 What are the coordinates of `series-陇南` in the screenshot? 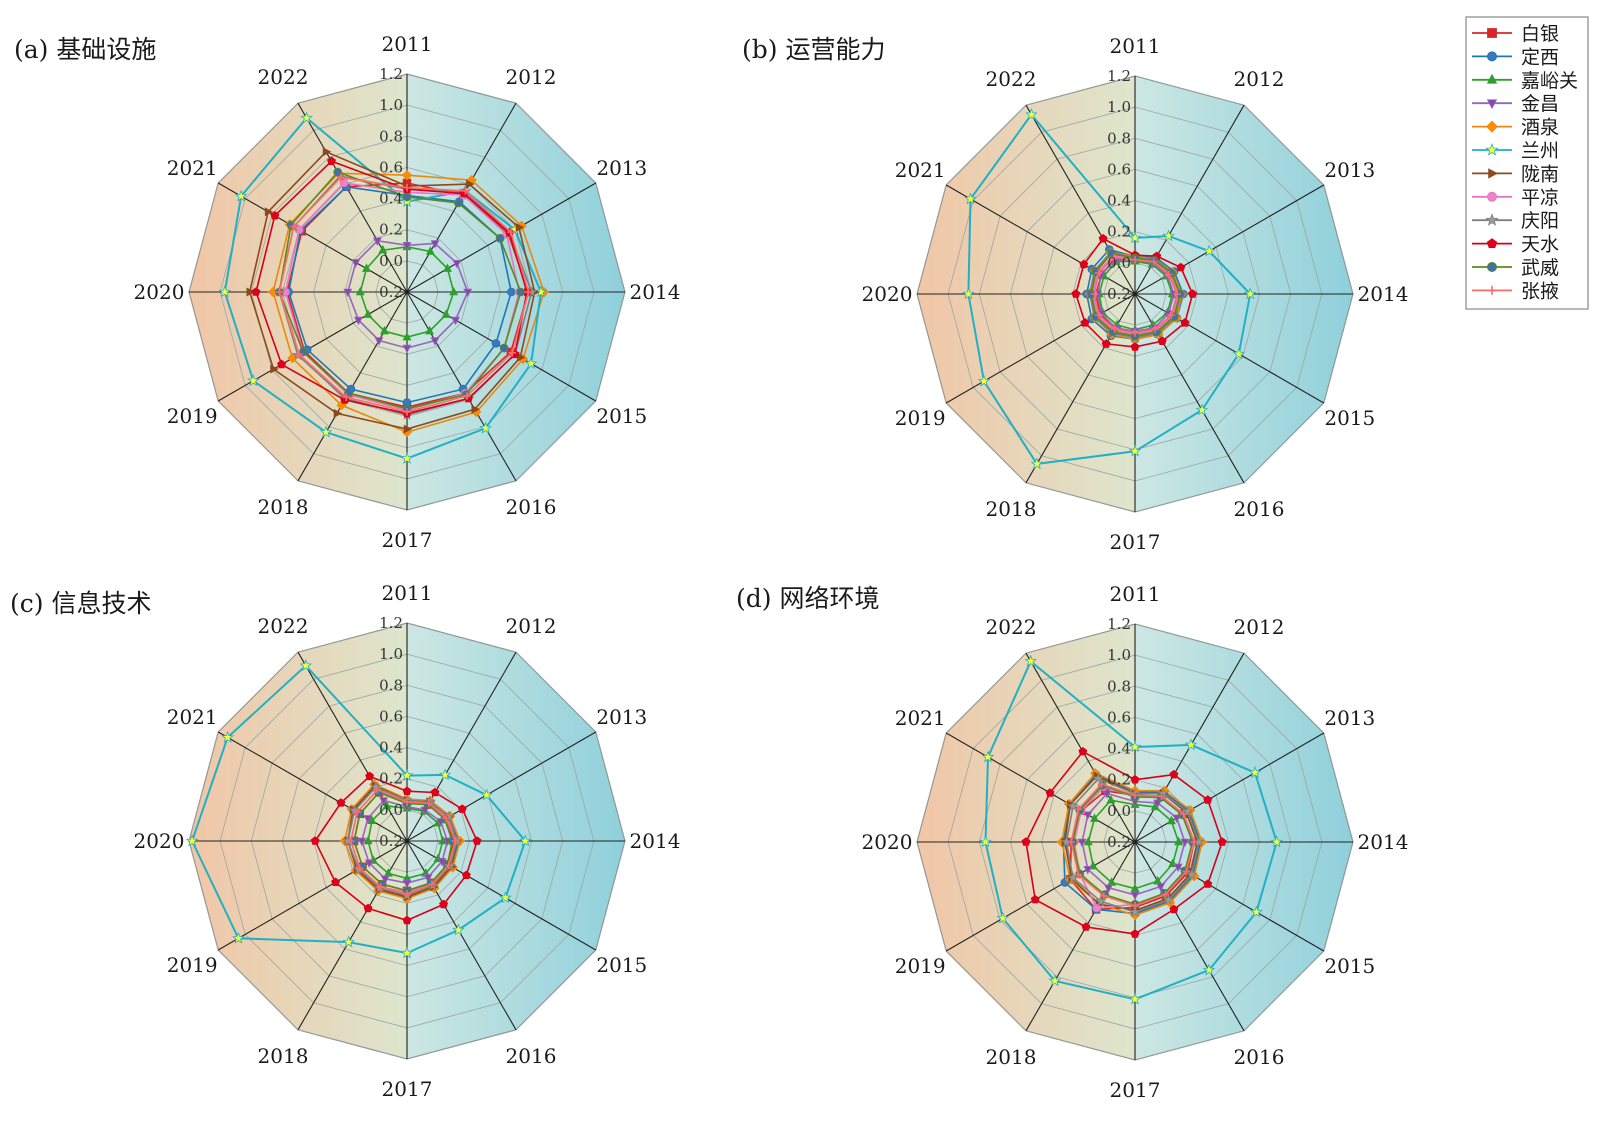 It's located at (393, 290).